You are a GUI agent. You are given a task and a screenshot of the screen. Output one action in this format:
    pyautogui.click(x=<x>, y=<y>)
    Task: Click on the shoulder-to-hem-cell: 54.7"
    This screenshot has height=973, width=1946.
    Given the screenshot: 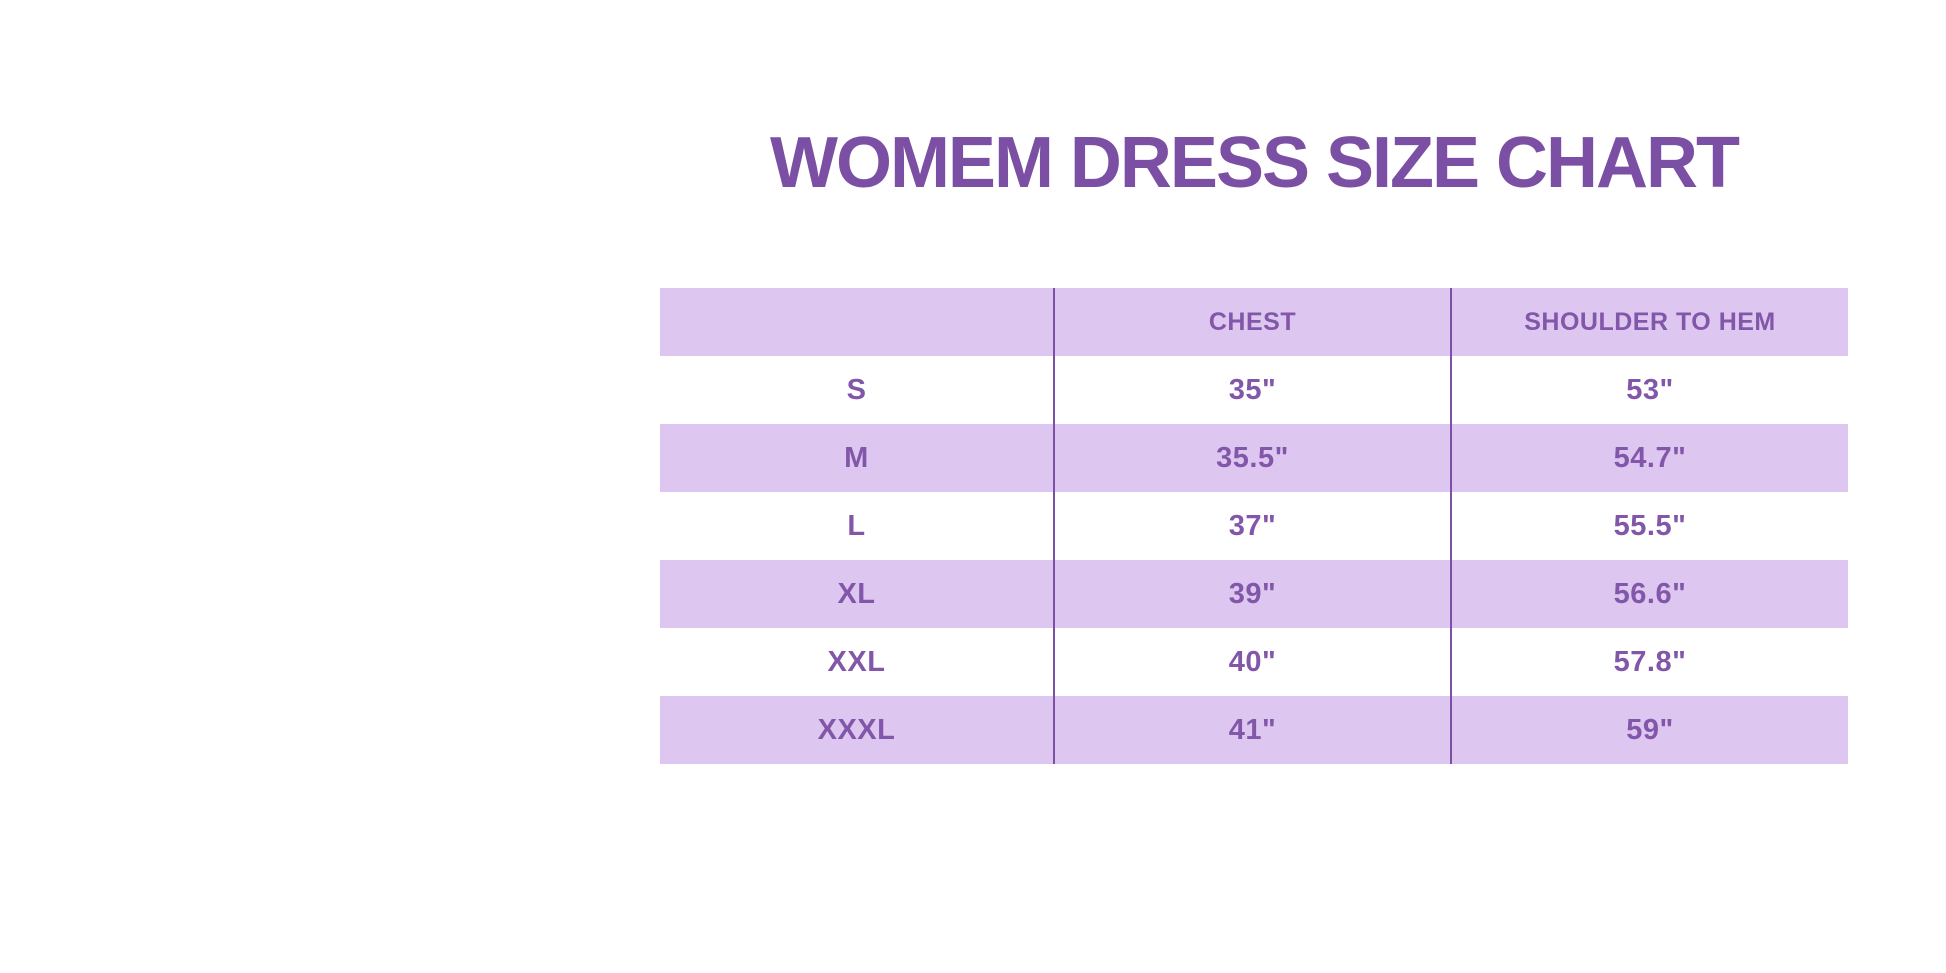 What is the action you would take?
    pyautogui.click(x=1649, y=458)
    